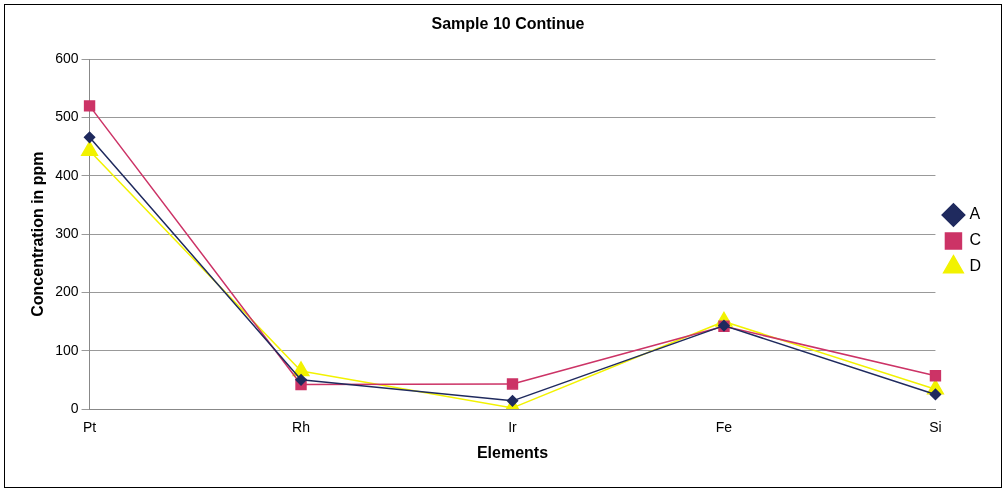 The height and width of the screenshot is (495, 1008). Describe the element at coordinates (975, 266) in the screenshot. I see `legend-label: D` at that location.